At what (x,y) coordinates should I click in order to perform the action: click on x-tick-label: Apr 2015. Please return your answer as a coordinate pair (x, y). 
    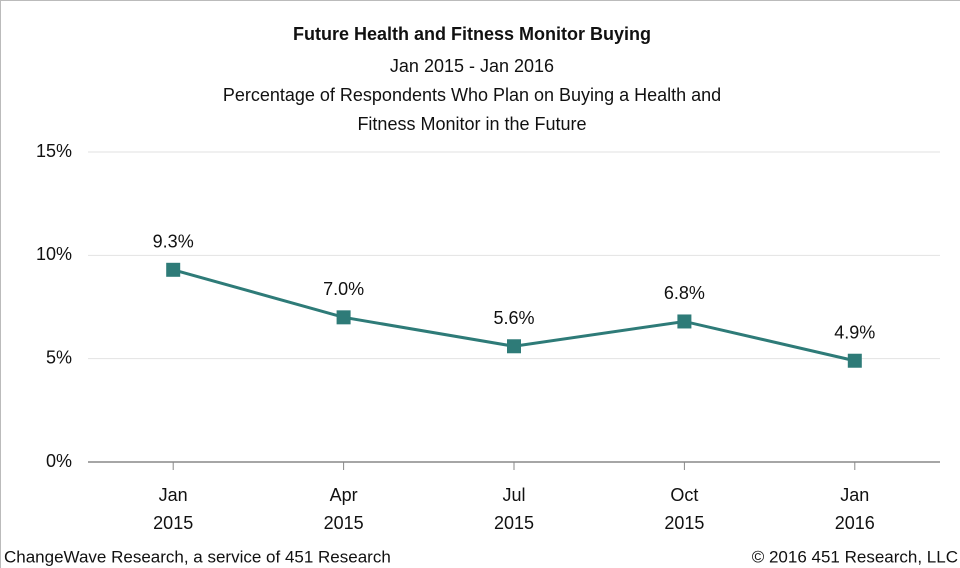
    Looking at the image, I should click on (344, 509).